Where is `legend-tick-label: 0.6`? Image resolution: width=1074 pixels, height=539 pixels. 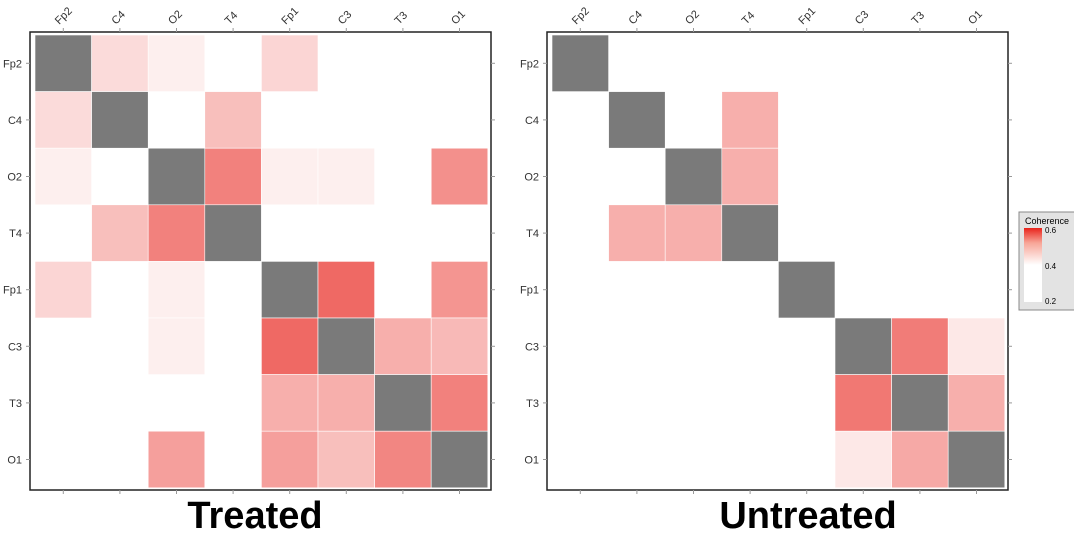
legend-tick-label: 0.6 is located at coordinates (1051, 230).